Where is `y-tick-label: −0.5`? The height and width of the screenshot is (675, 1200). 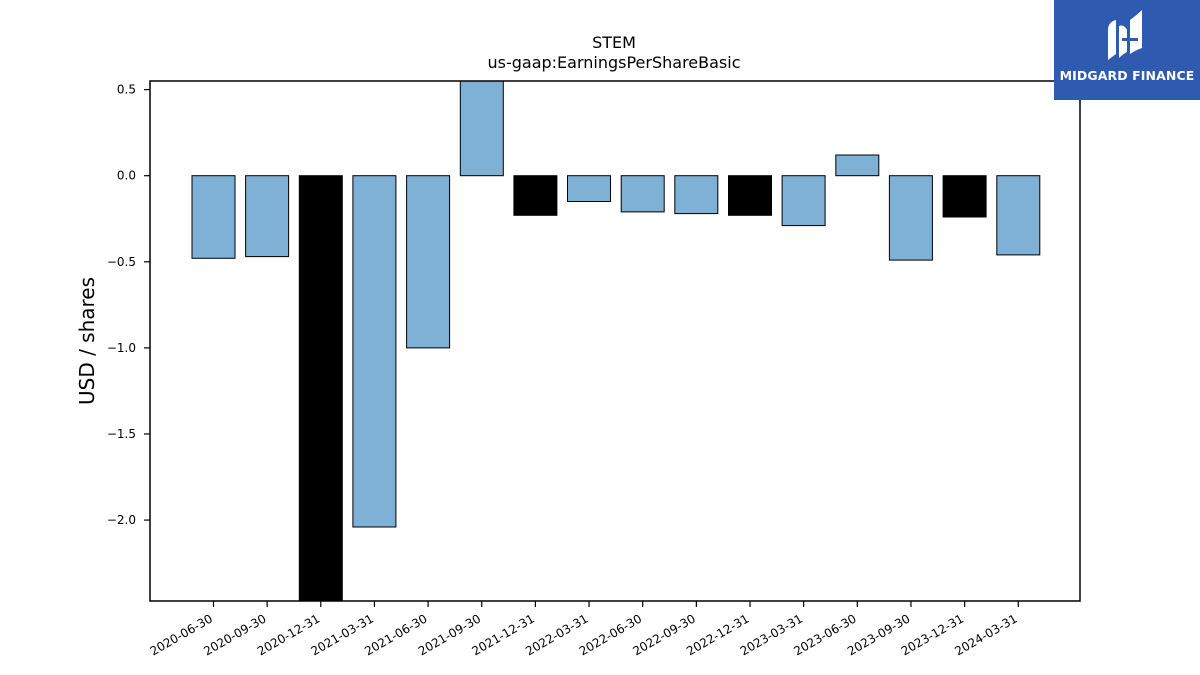 y-tick-label: −0.5 is located at coordinates (121, 262).